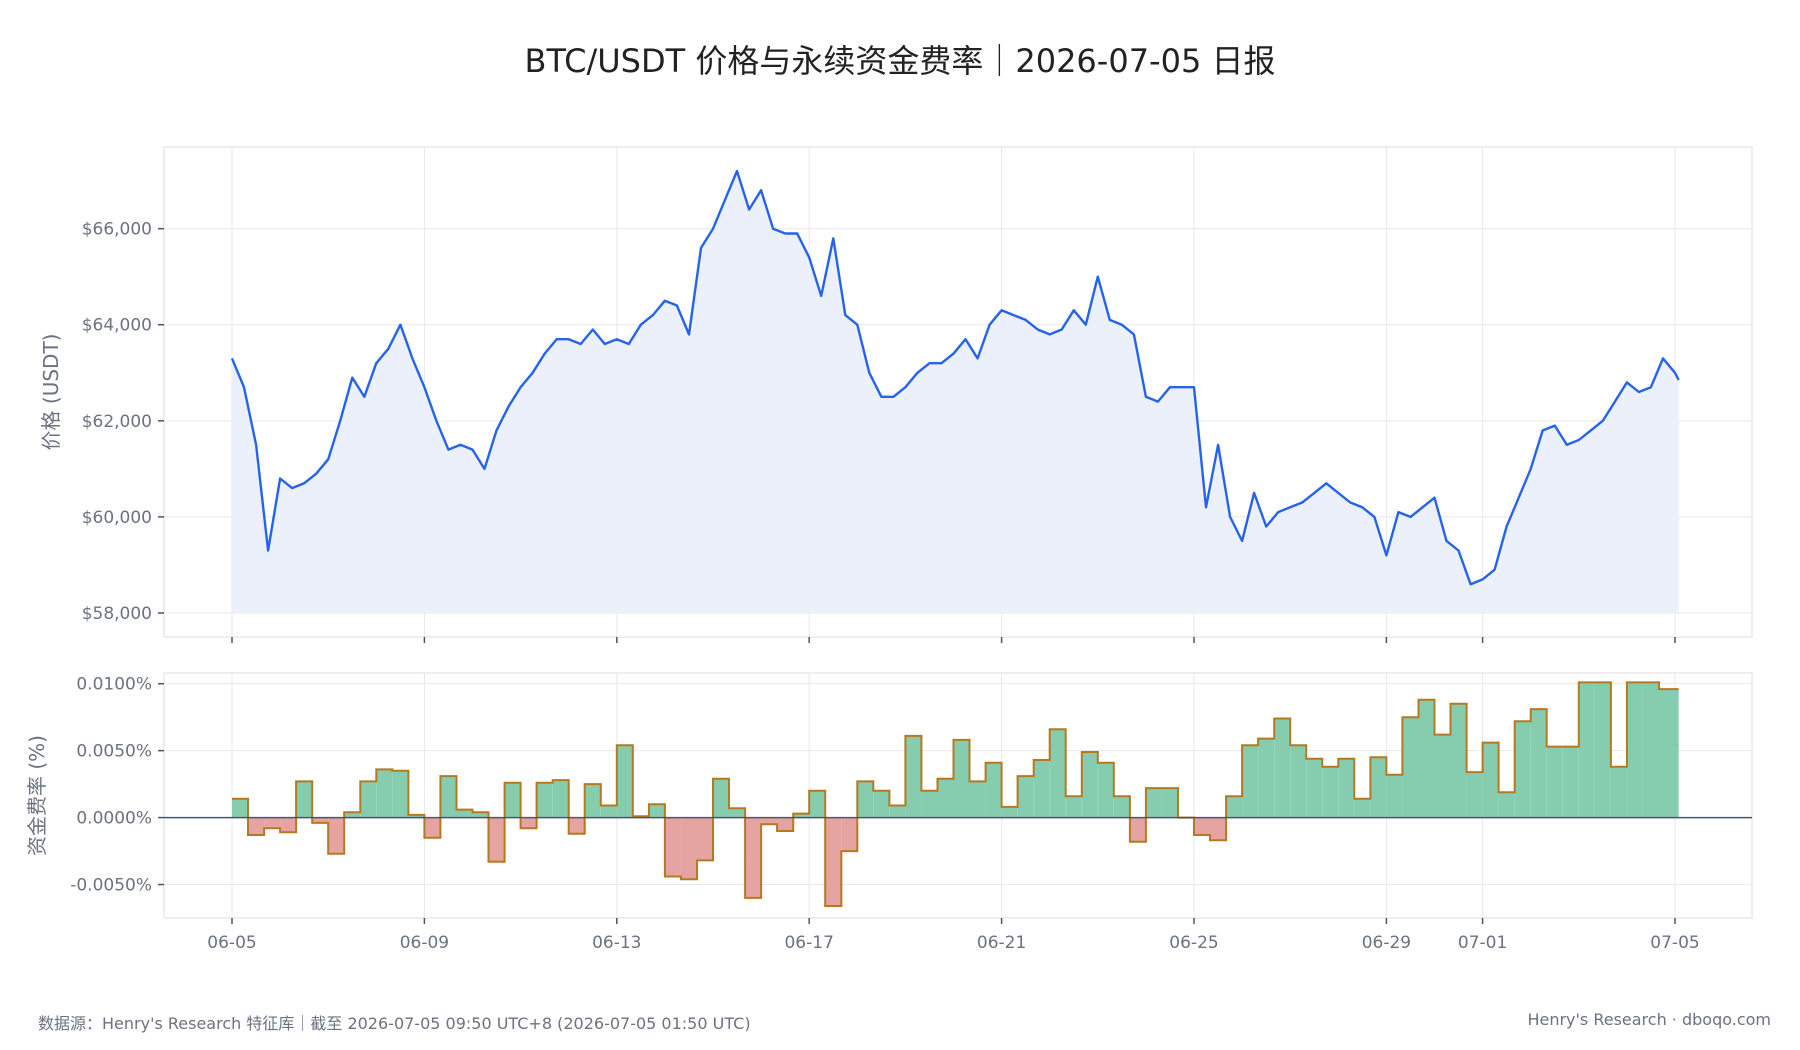  Describe the element at coordinates (808, 943) in the screenshot. I see `x-tick-label: 06-17` at that location.